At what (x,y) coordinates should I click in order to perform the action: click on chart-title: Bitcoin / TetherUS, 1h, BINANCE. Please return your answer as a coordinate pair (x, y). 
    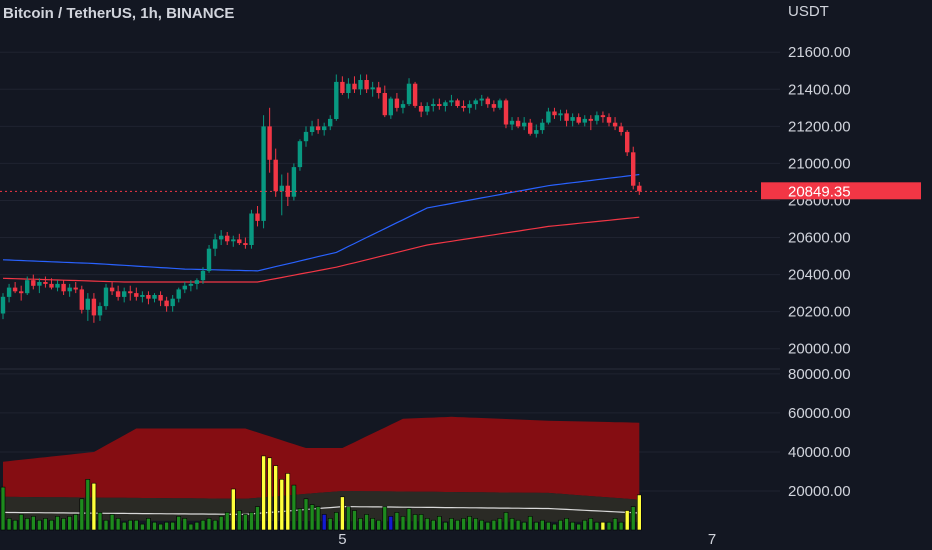
    Looking at the image, I should click on (118, 13).